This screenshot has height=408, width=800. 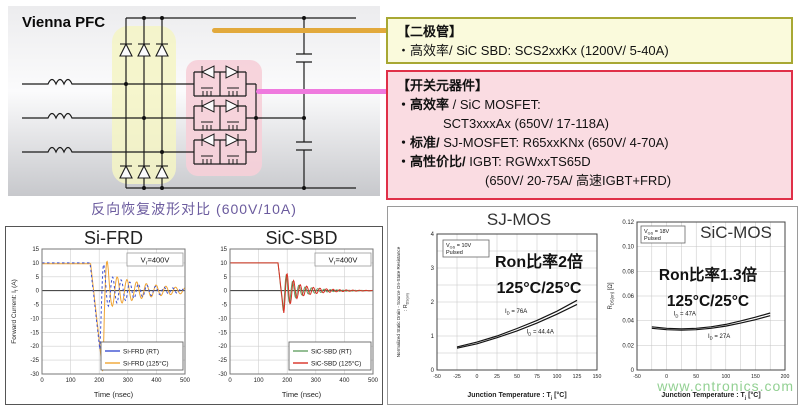 What do you see at coordinates (113, 238) in the screenshot?
I see `chart-title: Si-FRD` at bounding box center [113, 238].